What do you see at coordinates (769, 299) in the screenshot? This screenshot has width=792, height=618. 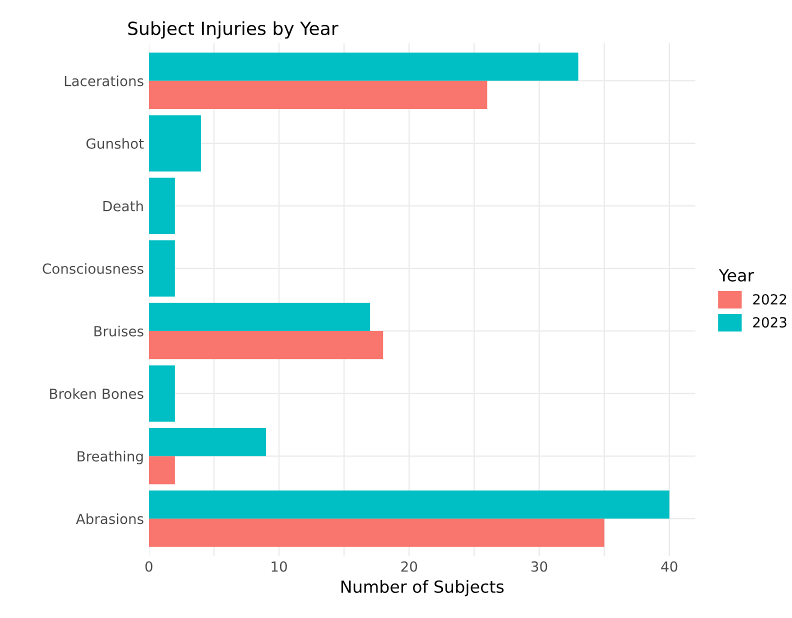 I see `legend-label: 2022` at bounding box center [769, 299].